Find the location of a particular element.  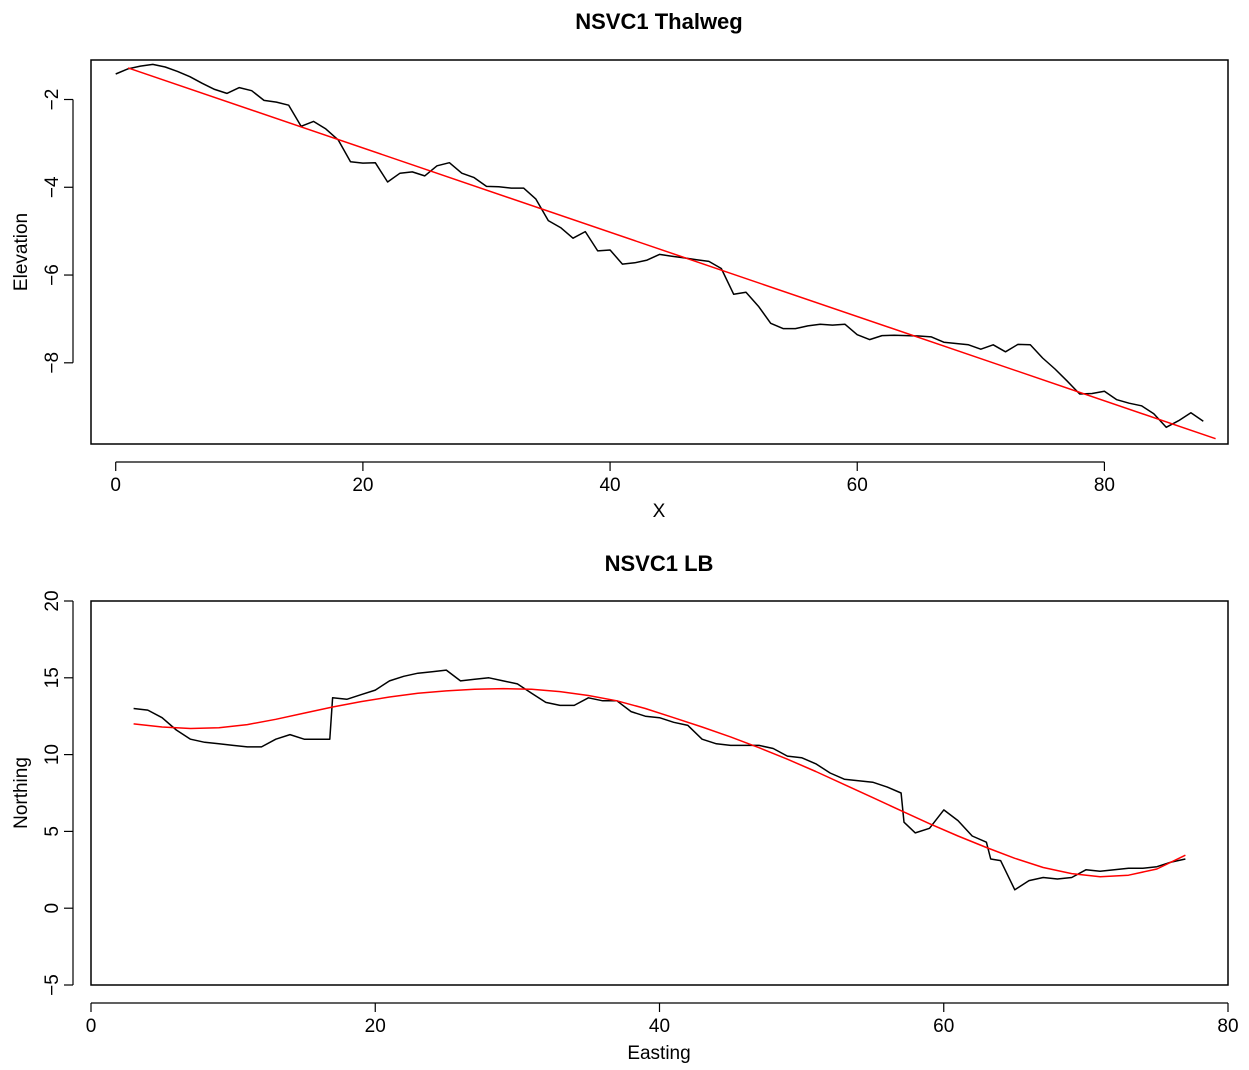

y-tick-label: −2 is located at coordinates (52, 100).